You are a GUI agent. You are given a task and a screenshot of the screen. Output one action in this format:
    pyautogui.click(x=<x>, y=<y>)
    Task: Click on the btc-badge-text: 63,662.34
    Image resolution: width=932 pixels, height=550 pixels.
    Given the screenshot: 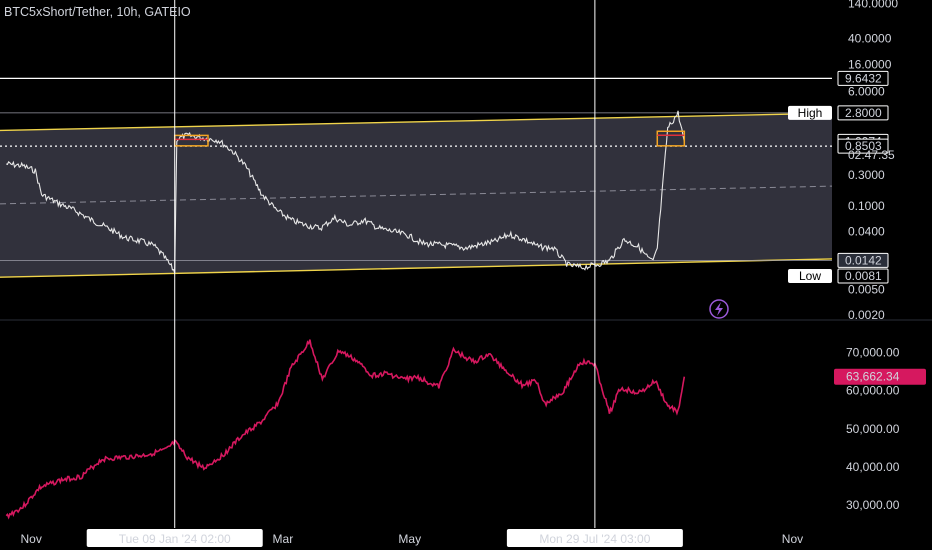 What is the action you would take?
    pyautogui.click(x=873, y=377)
    